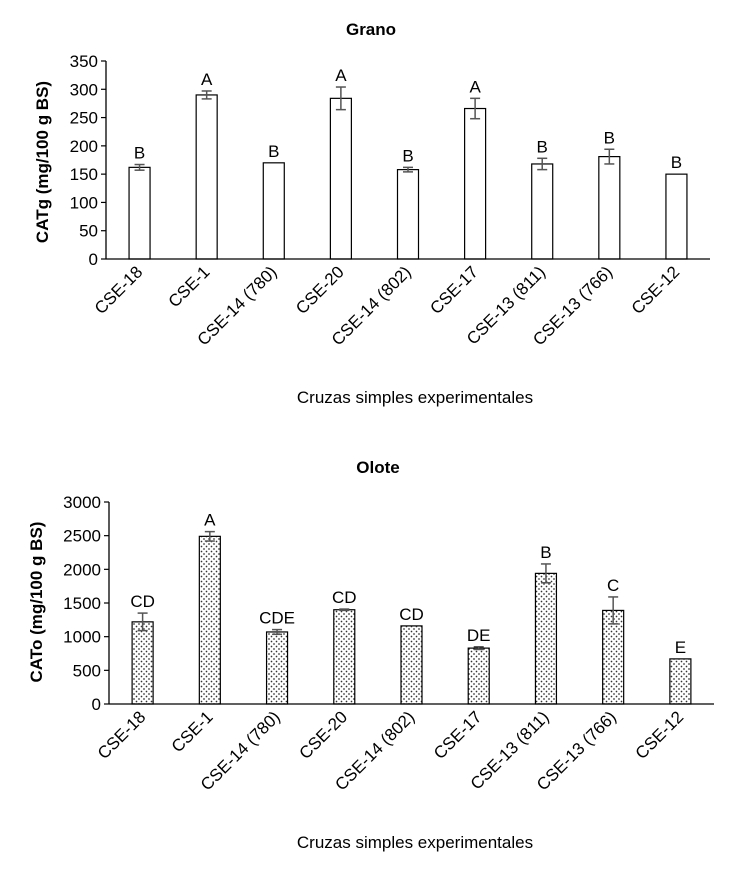  I want to click on significance-letter: DE, so click(479, 635).